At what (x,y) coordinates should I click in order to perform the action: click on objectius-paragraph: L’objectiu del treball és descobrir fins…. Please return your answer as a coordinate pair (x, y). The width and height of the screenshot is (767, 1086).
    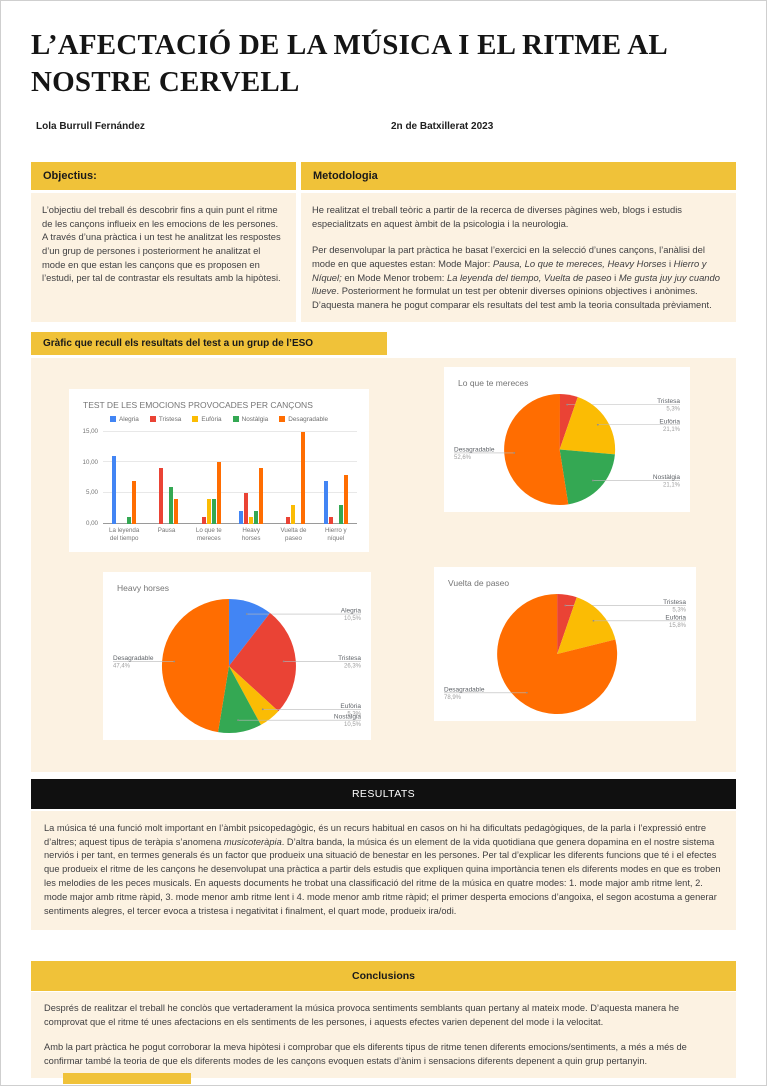
    Looking at the image, I should click on (161, 244).